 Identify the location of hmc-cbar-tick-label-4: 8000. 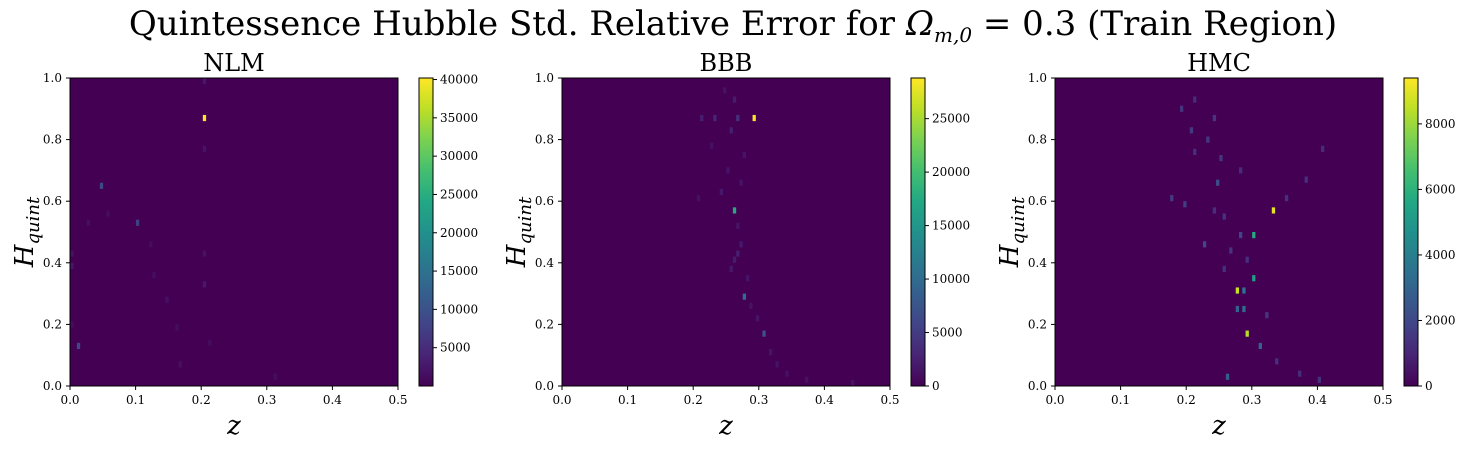
(1440, 124).